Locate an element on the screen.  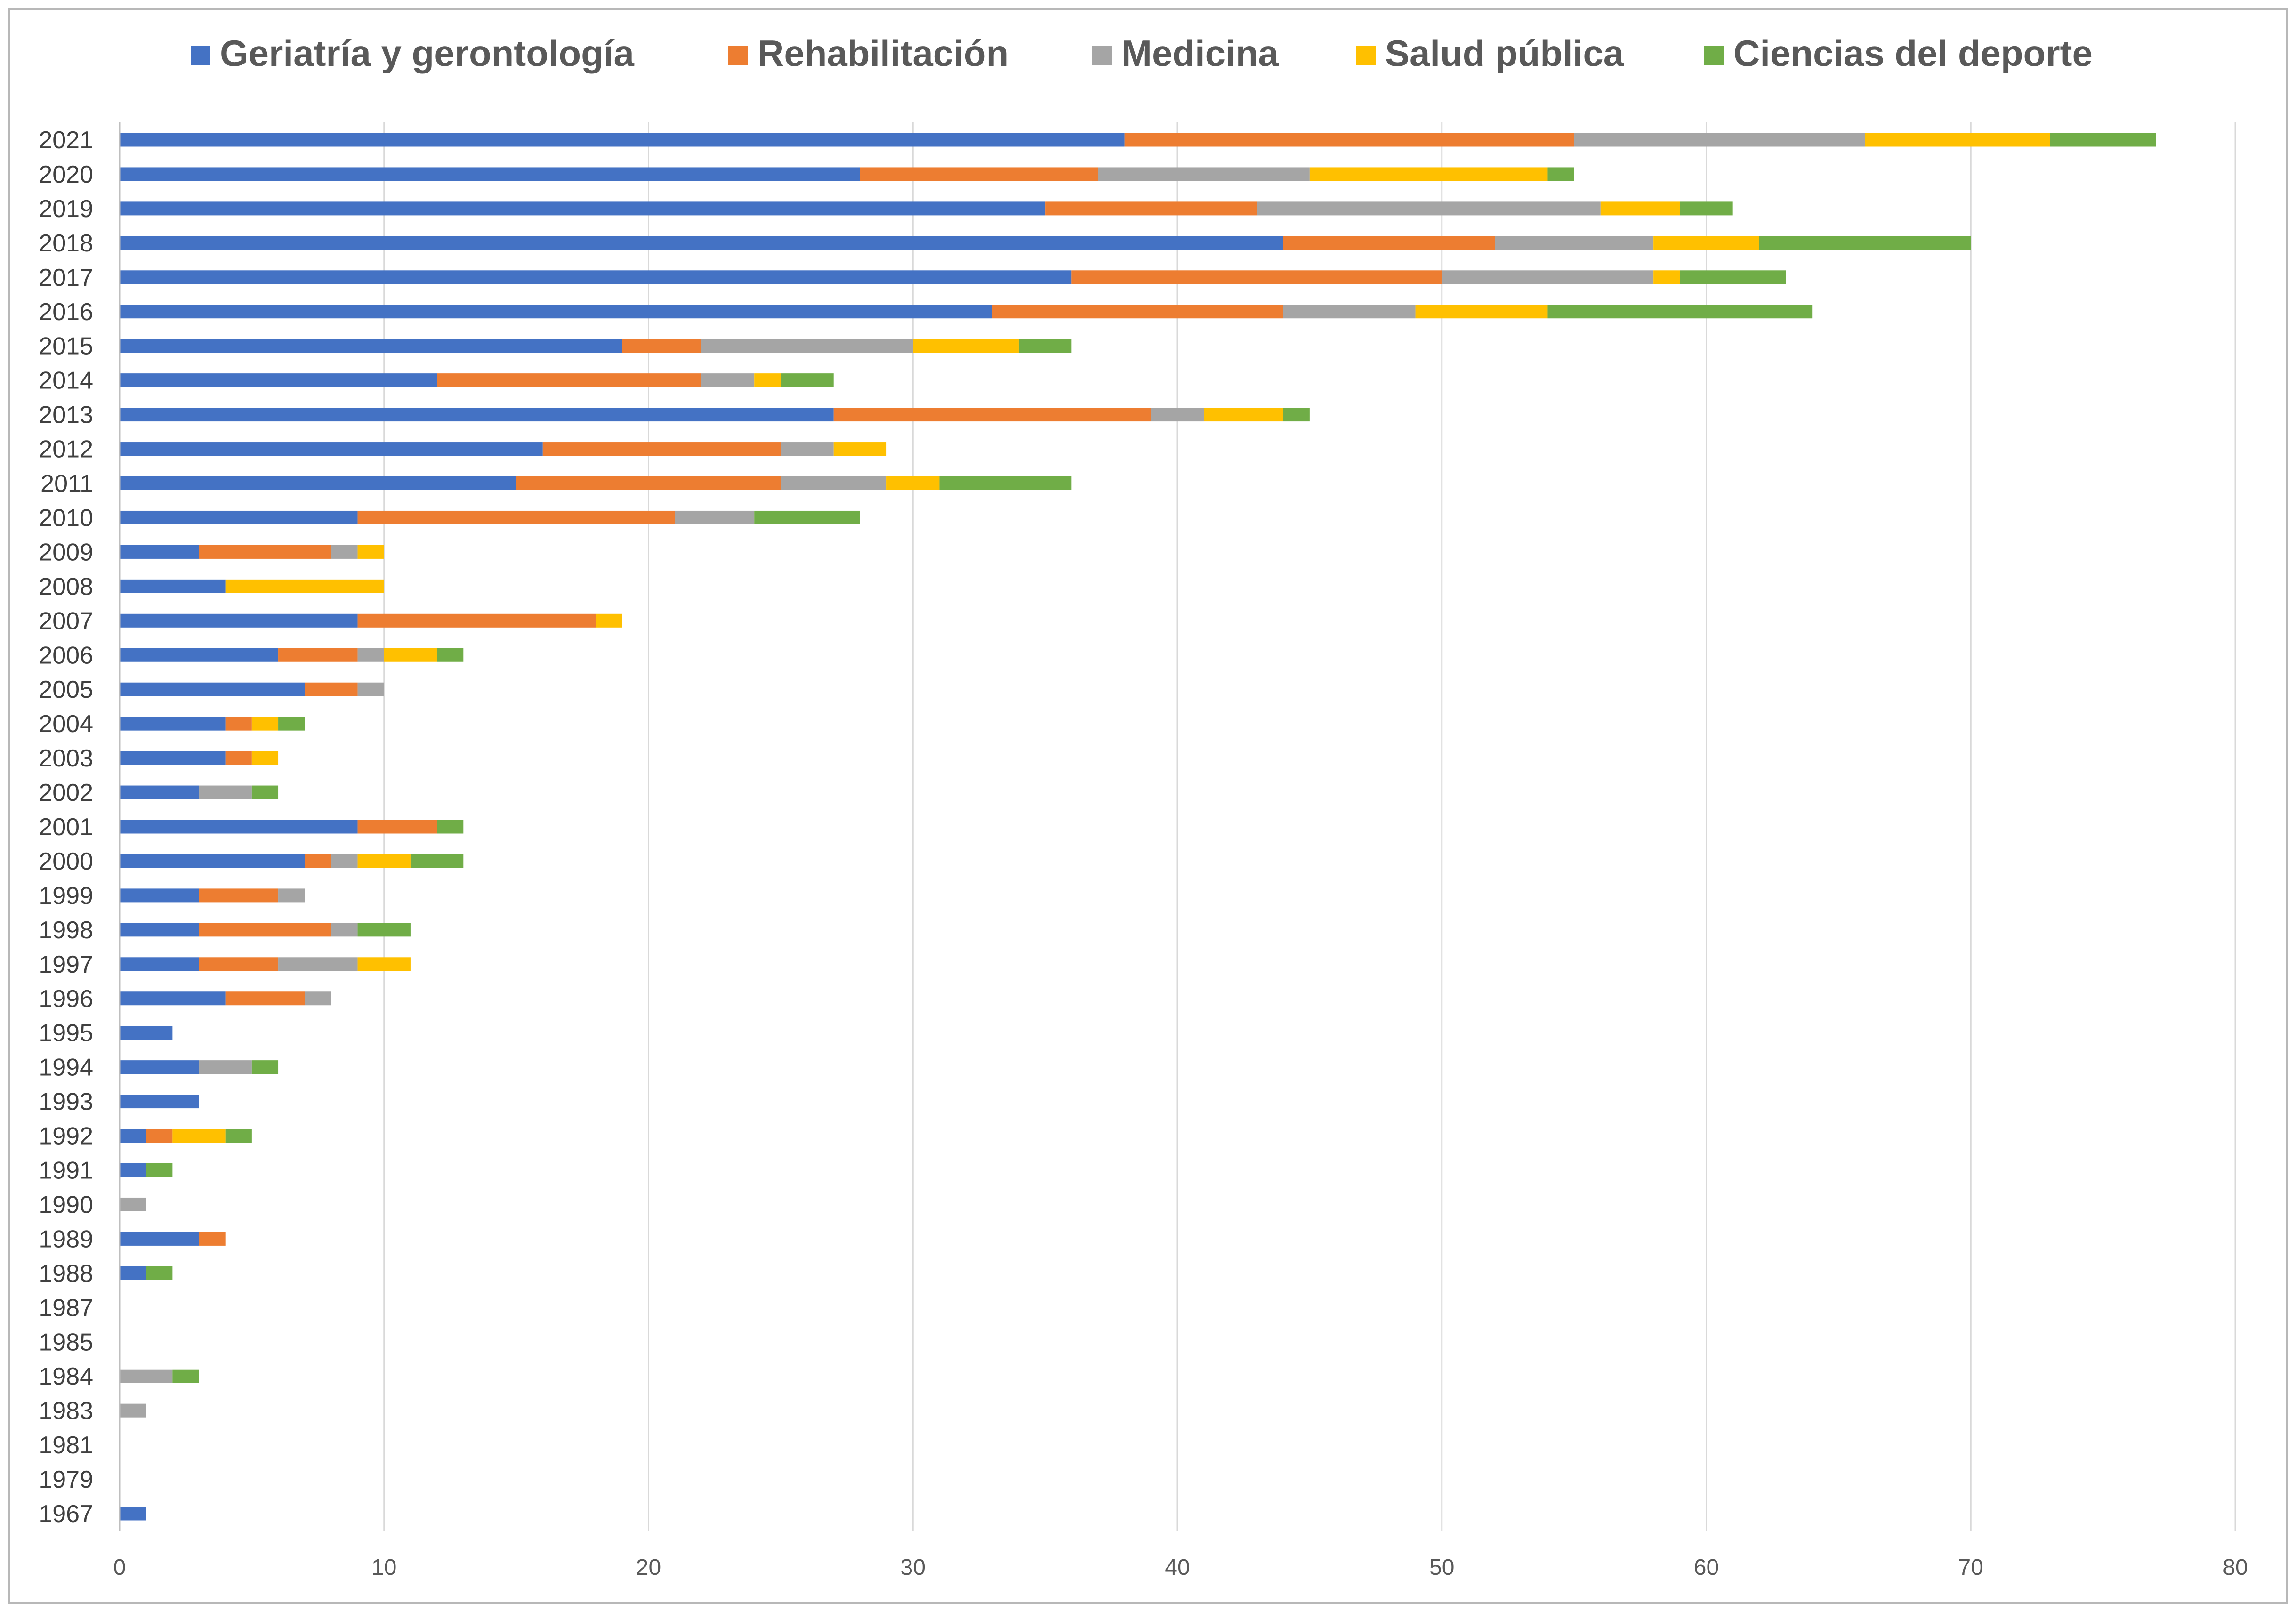
y-category-label: 2014 is located at coordinates (66, 381).